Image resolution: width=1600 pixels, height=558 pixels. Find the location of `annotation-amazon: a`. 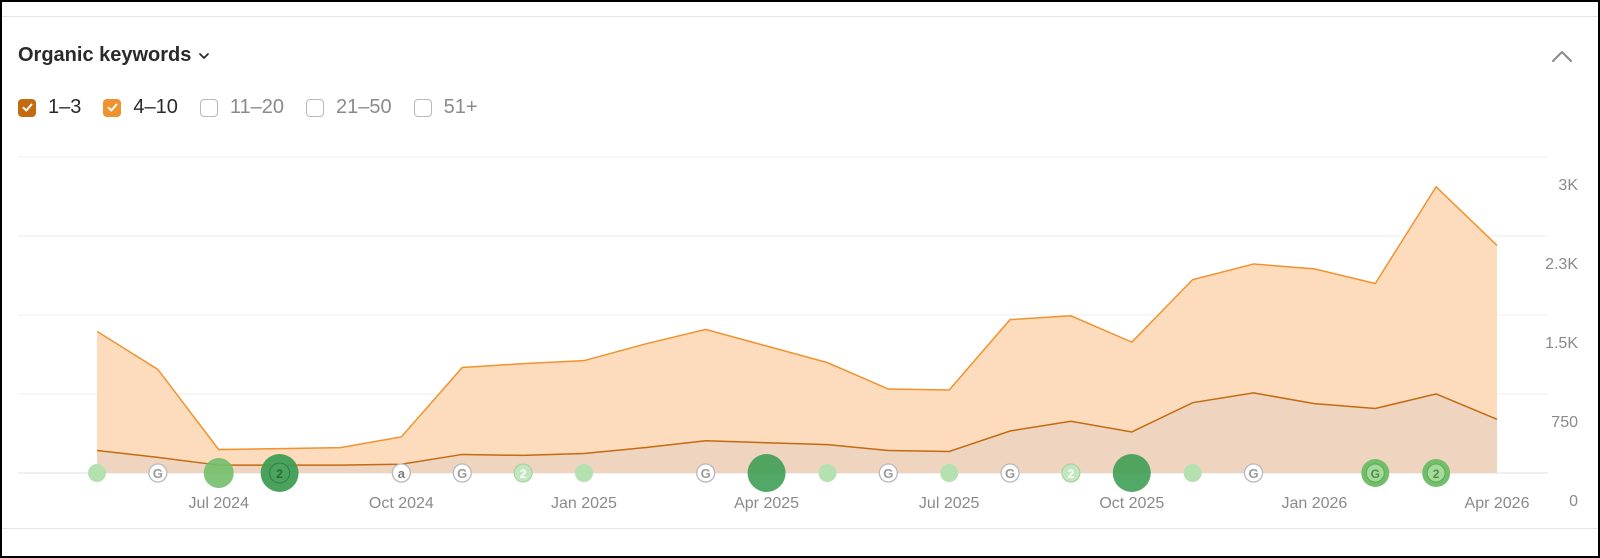

annotation-amazon: a is located at coordinates (401, 473).